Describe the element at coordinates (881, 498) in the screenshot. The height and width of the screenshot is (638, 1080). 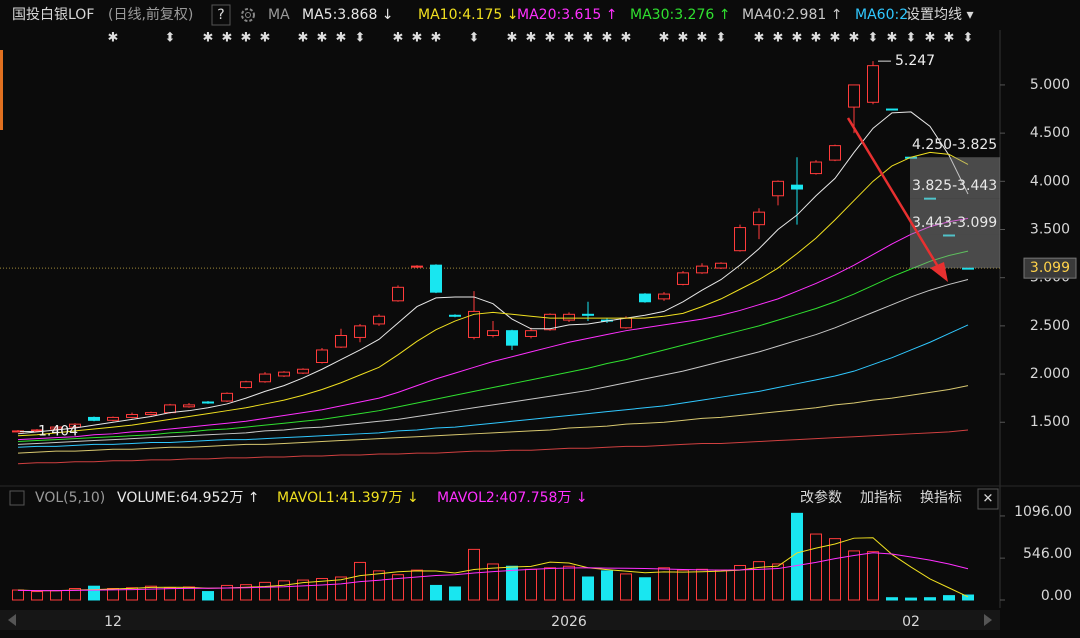
I see `indicator-button: 加指标` at that location.